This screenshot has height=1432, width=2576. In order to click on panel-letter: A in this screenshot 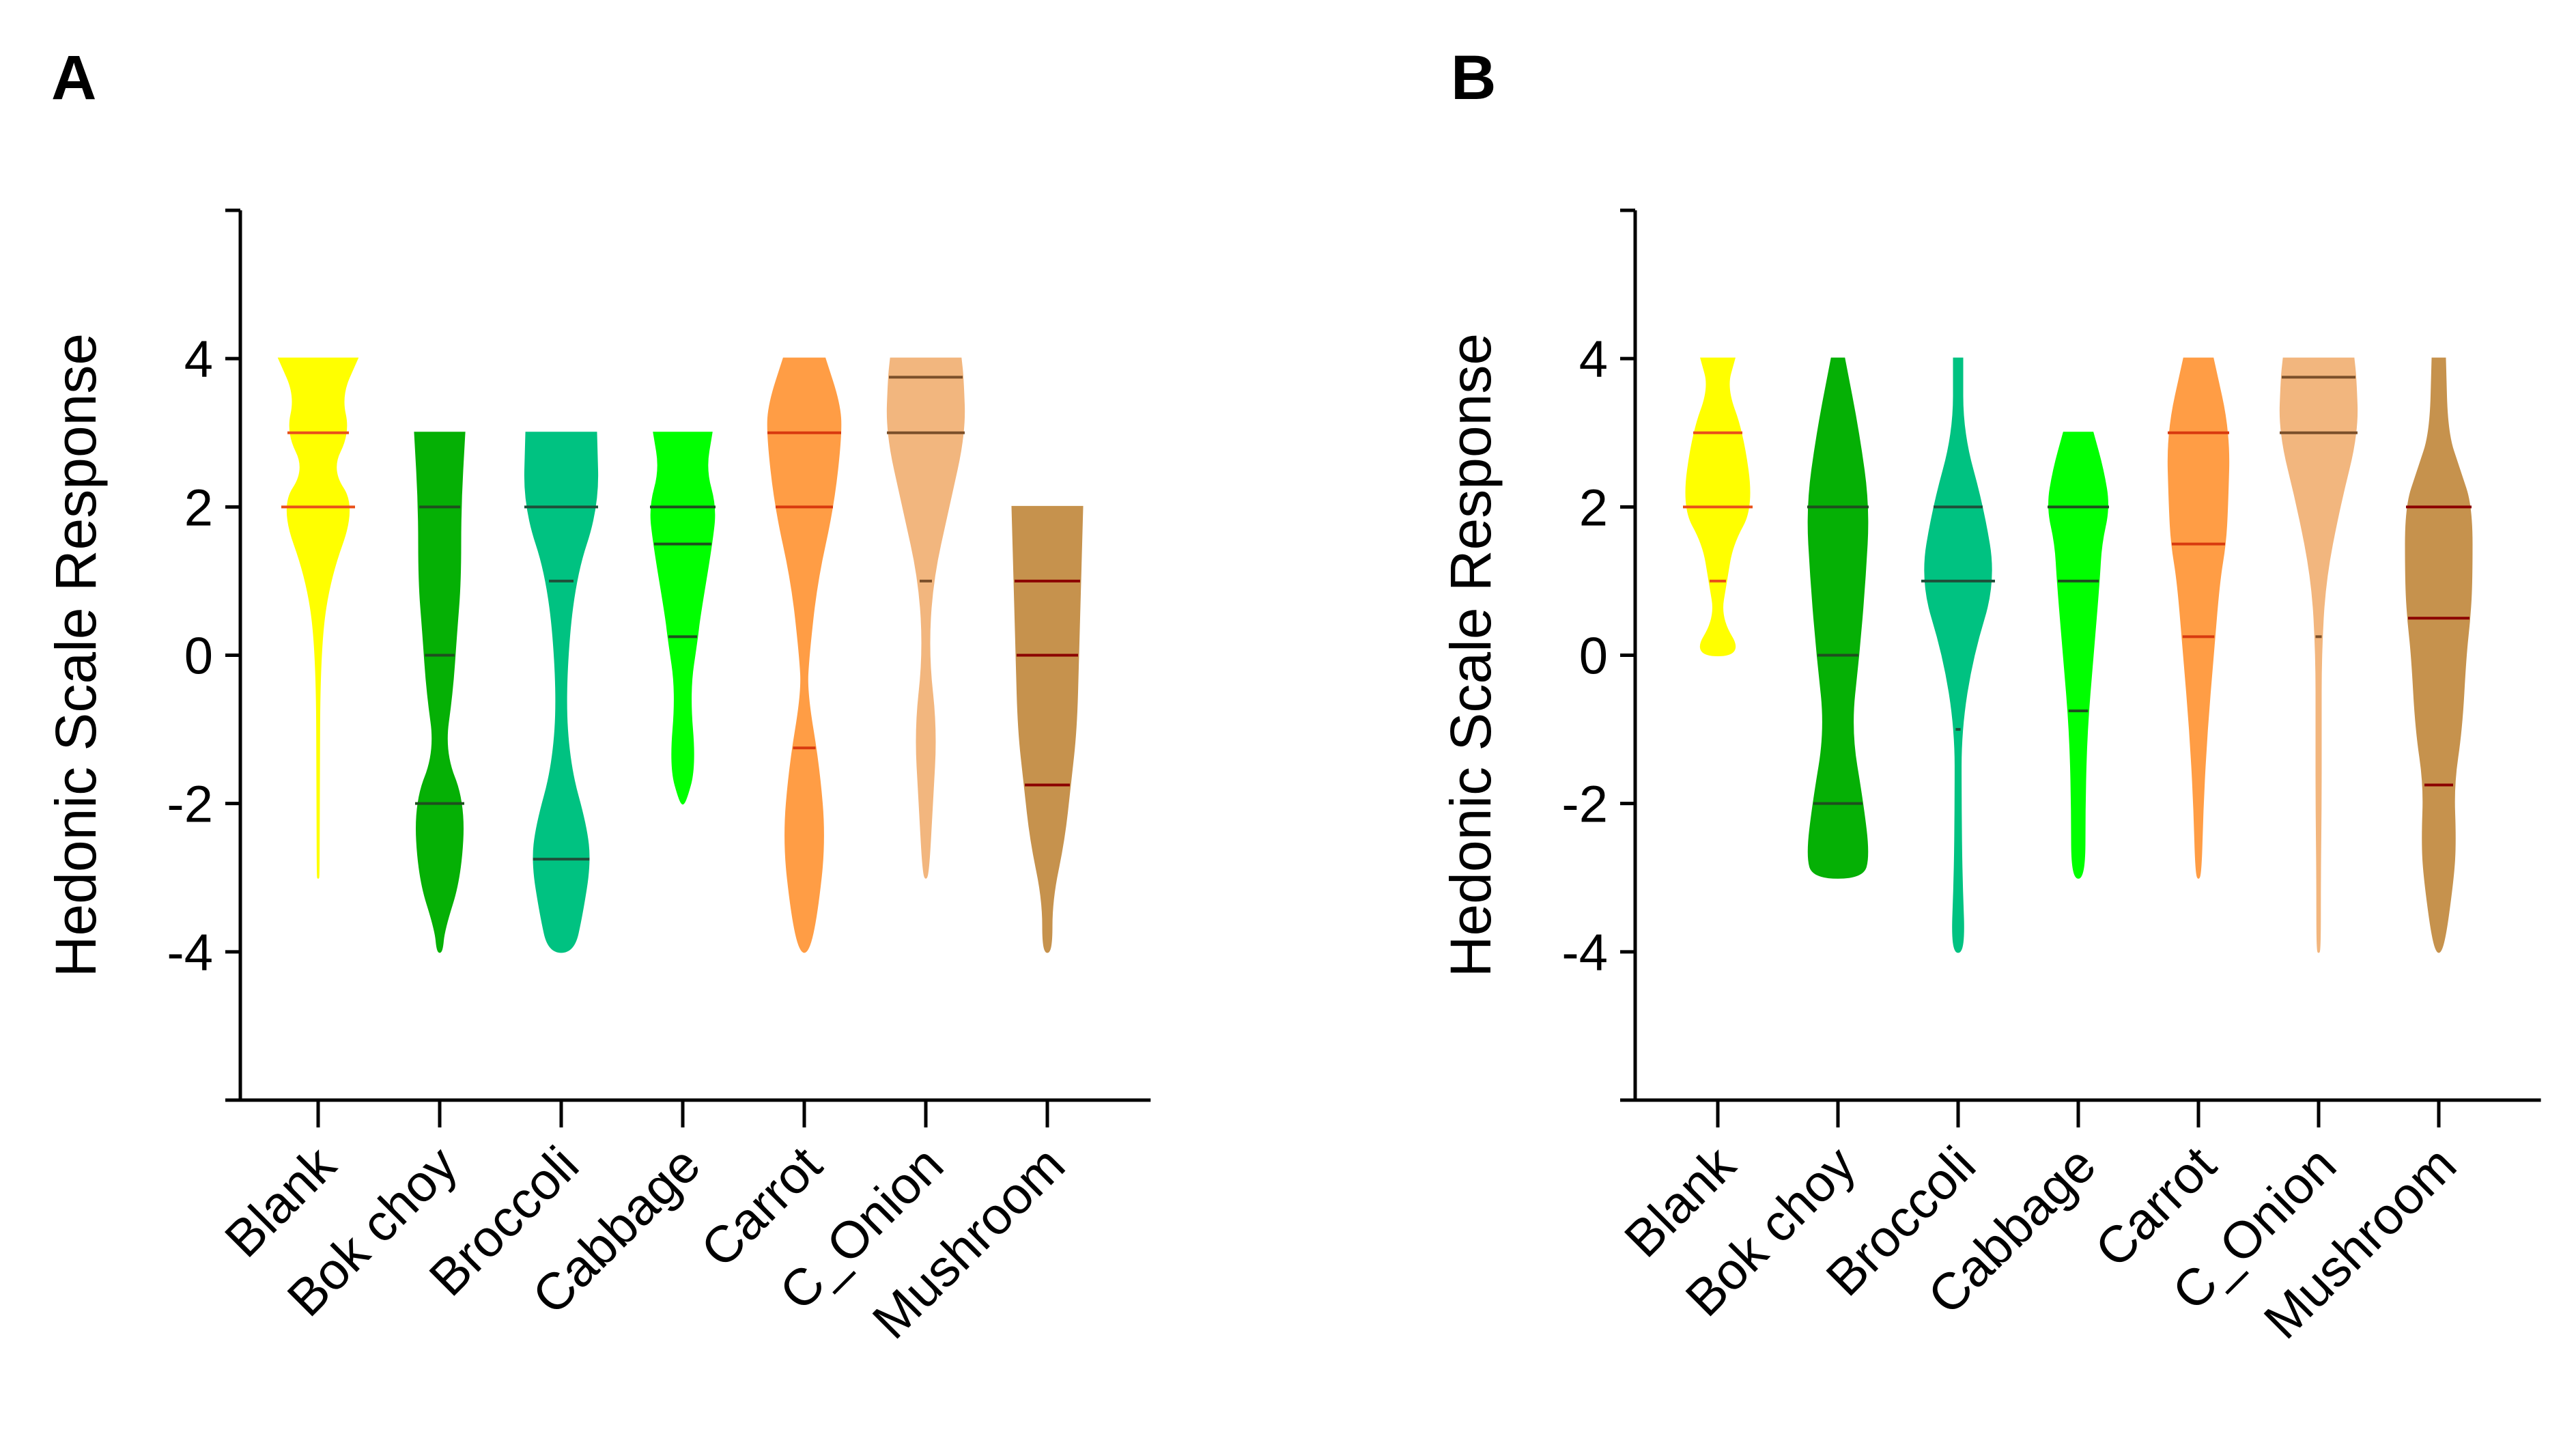, I will do `click(73, 78)`.